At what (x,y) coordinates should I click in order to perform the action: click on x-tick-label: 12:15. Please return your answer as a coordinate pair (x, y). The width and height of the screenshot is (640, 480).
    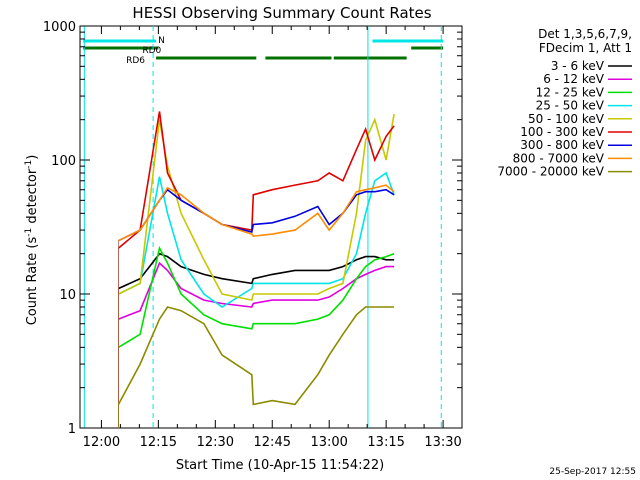
    Looking at the image, I should click on (158, 442).